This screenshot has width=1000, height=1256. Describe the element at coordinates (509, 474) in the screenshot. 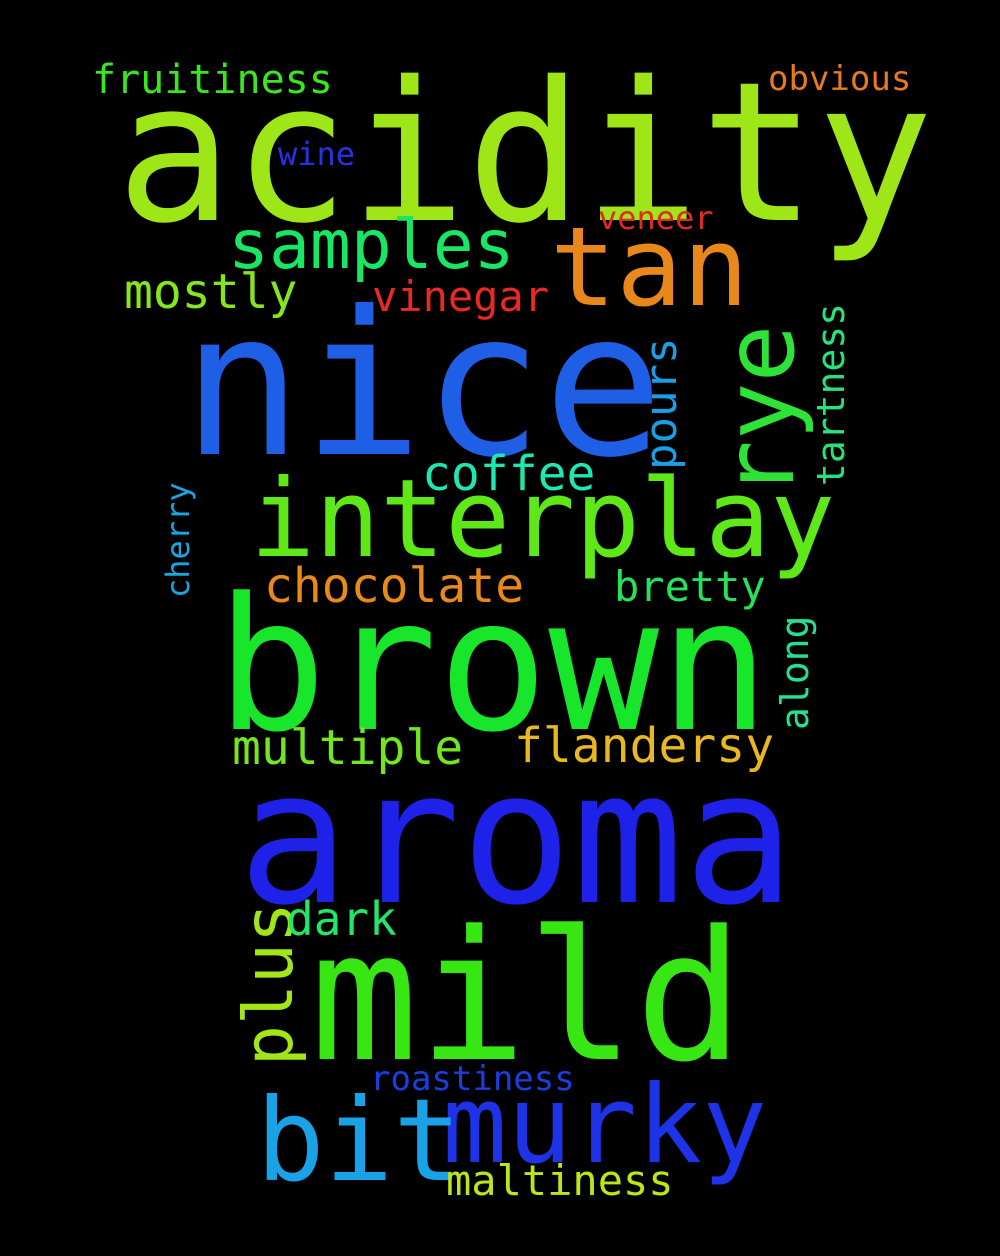

I see `word-coffee: coffee` at that location.